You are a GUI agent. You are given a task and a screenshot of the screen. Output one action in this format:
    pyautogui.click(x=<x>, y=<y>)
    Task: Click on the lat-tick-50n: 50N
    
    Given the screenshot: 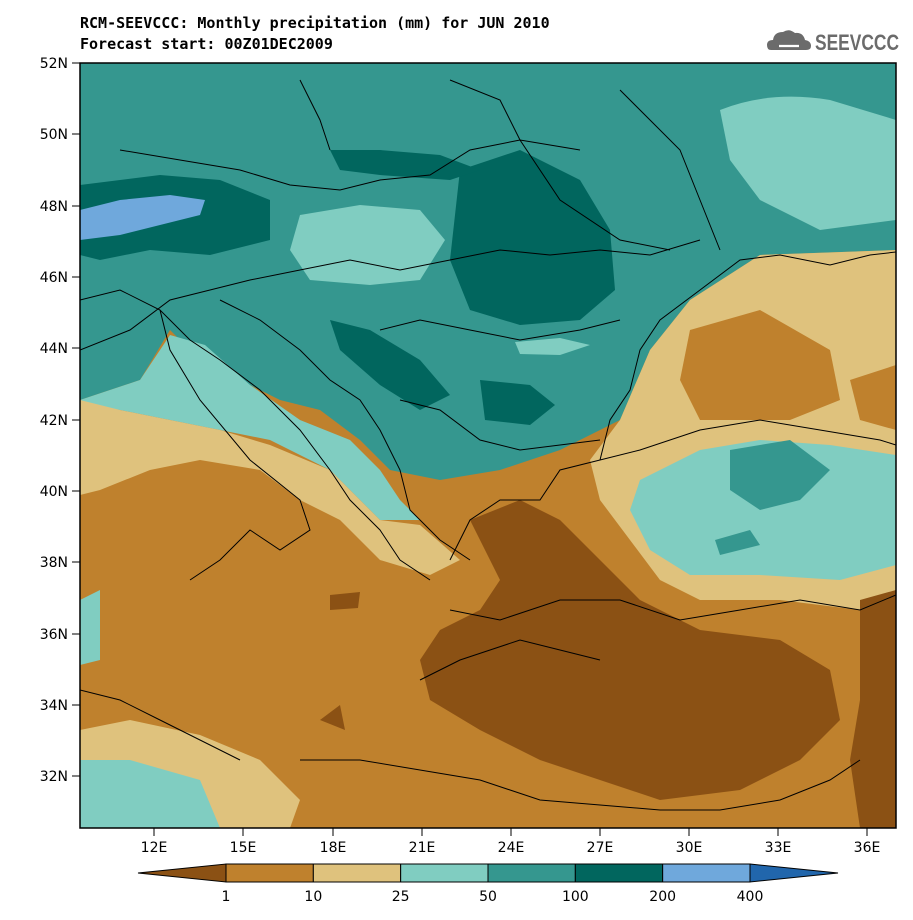 What is the action you would take?
    pyautogui.click(x=54, y=135)
    